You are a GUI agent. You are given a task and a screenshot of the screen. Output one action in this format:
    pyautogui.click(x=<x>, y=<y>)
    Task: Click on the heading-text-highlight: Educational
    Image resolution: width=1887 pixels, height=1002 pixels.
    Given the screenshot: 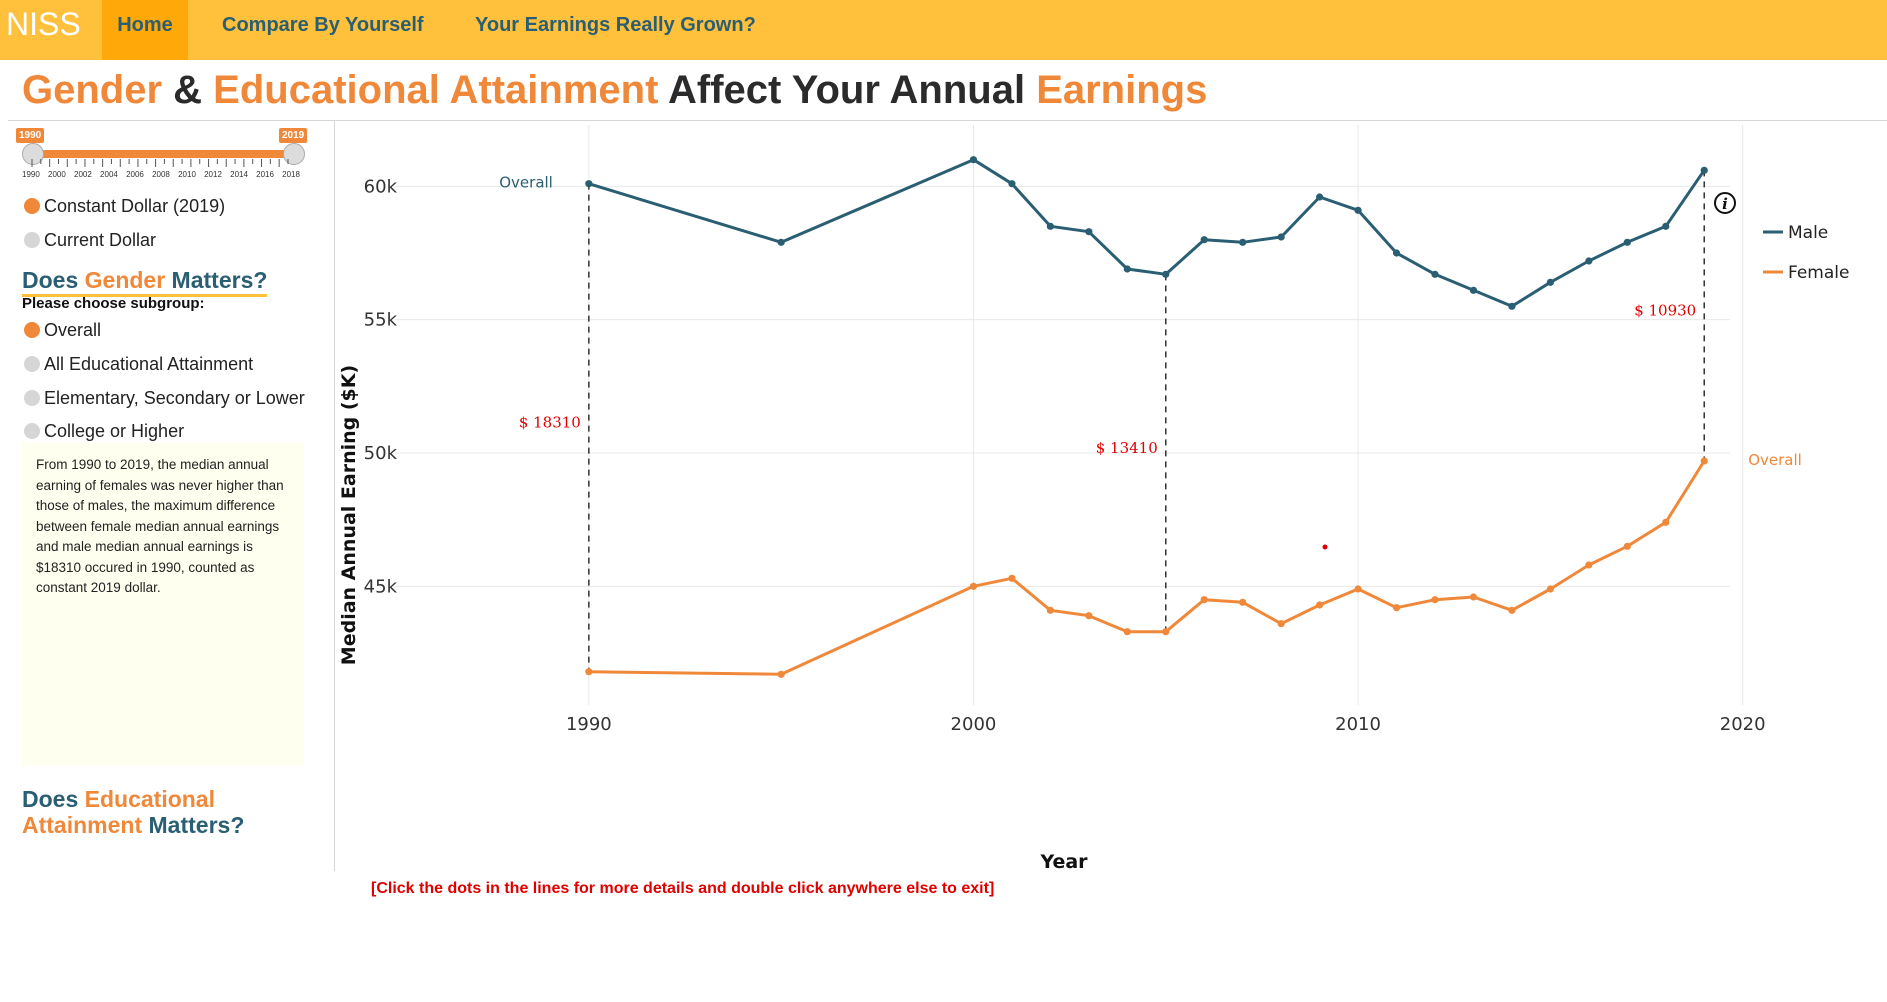 What is the action you would take?
    pyautogui.click(x=149, y=799)
    